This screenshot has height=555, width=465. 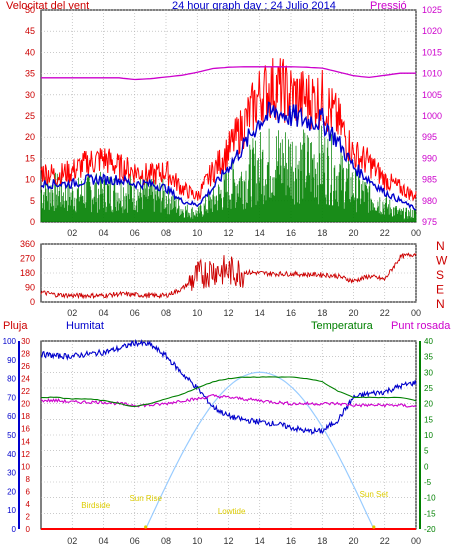 I want to click on graph-title: 24 hour graph day : 24 Julio 2014, so click(x=254, y=6).